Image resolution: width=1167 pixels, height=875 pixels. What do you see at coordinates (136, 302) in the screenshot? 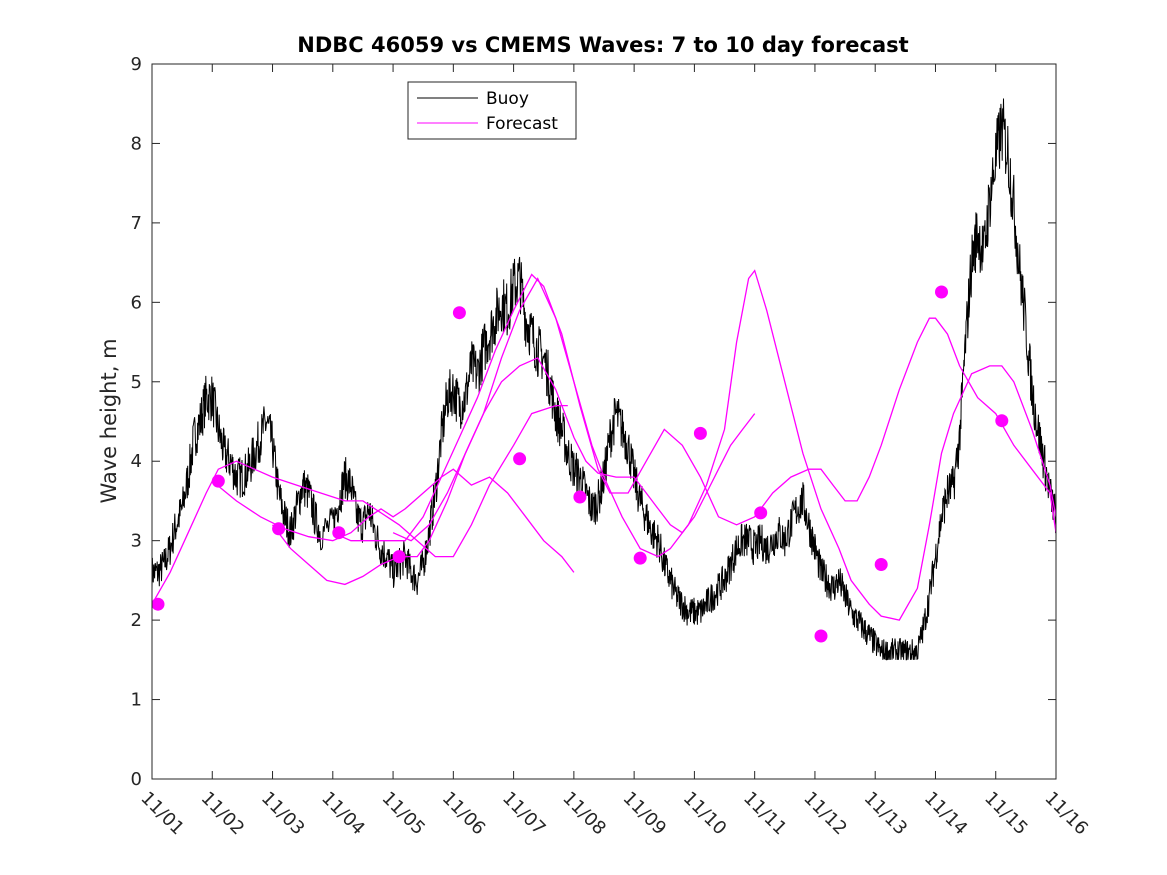
I see `y-tick-label: 6` at bounding box center [136, 302].